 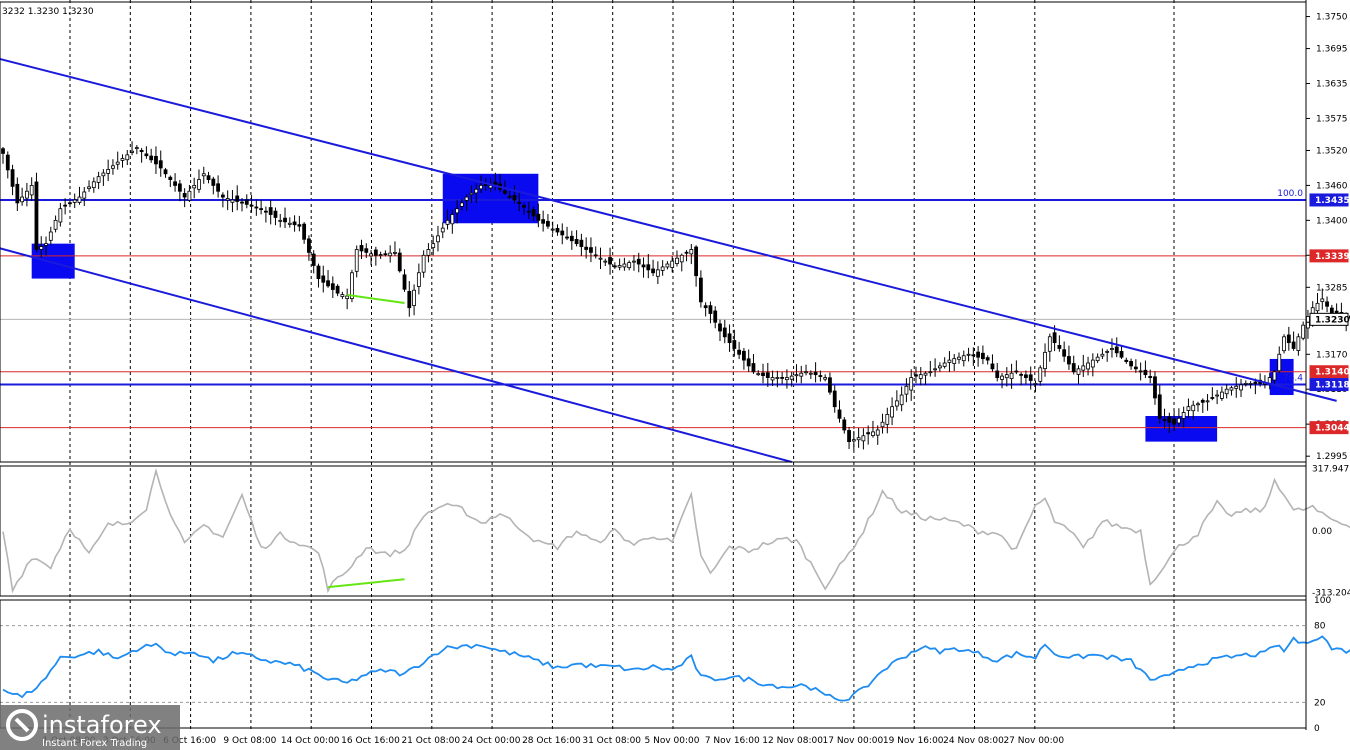 I want to click on time-tick-label: 14 Oct 00:00, so click(x=310, y=741).